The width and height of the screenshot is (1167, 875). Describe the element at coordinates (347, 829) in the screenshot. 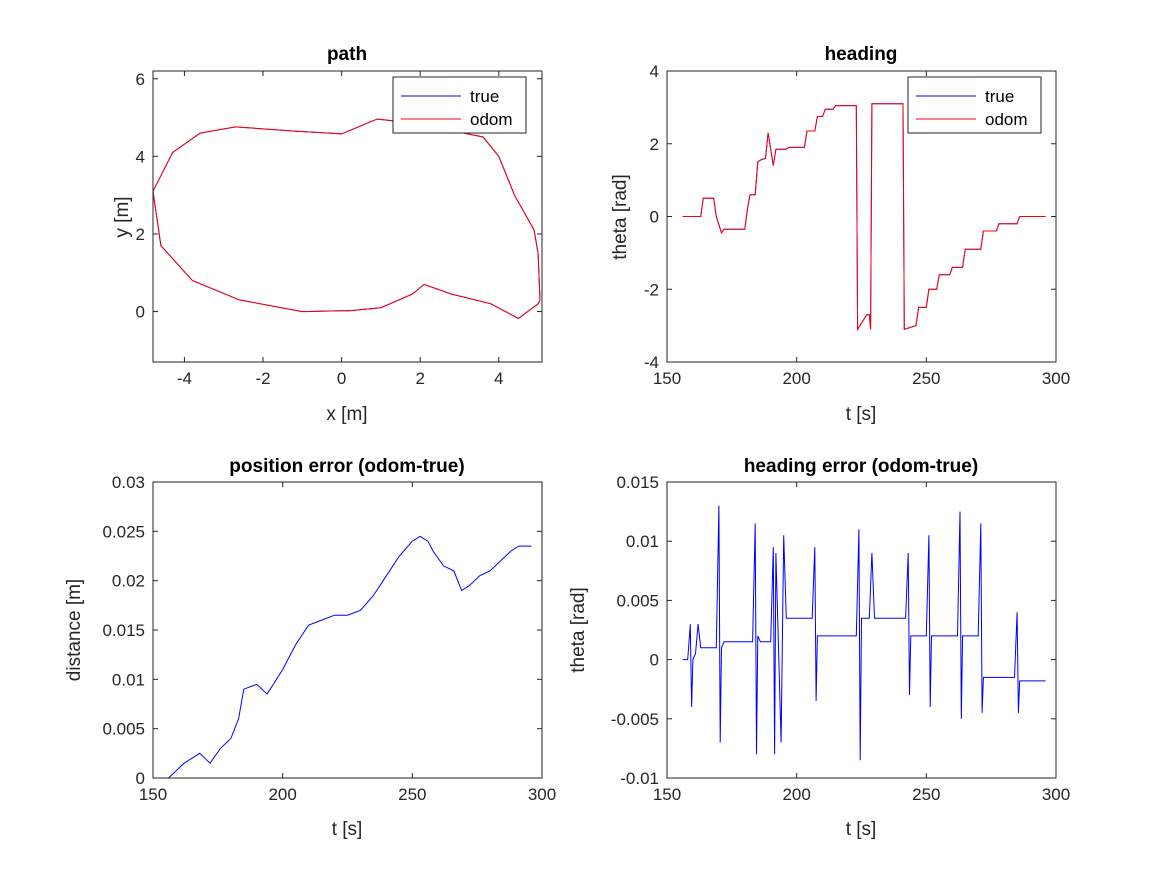

I see `panel-position-error-xlabel: t [s]` at that location.